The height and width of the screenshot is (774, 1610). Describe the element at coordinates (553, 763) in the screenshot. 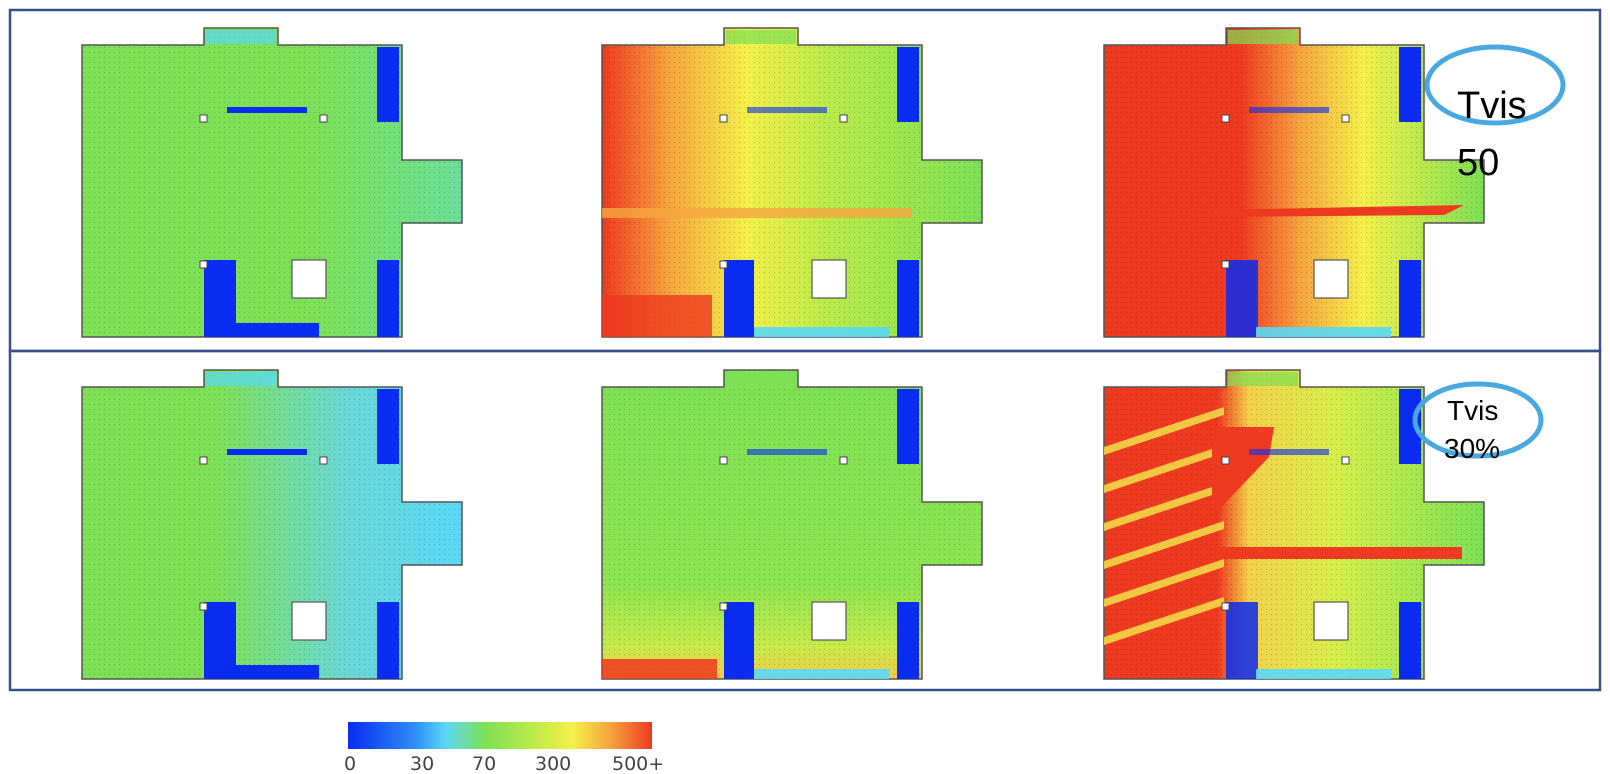

I see `colorbar-tick-label: 300` at that location.